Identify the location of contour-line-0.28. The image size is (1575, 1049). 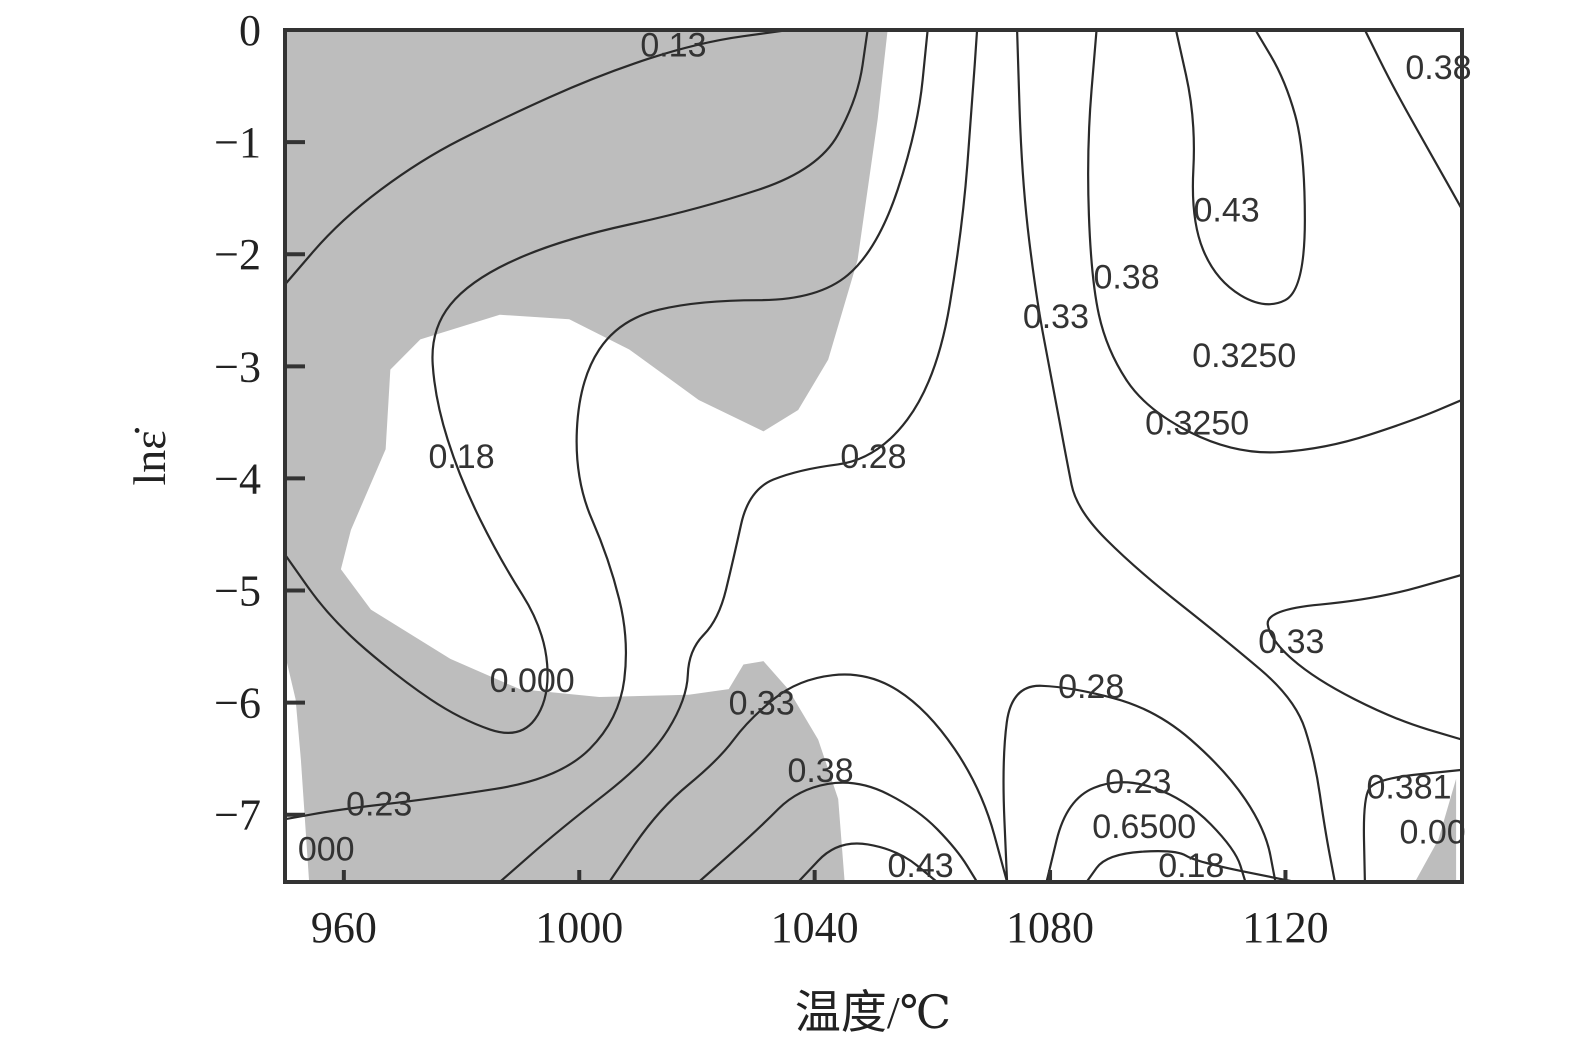
(1139, 783).